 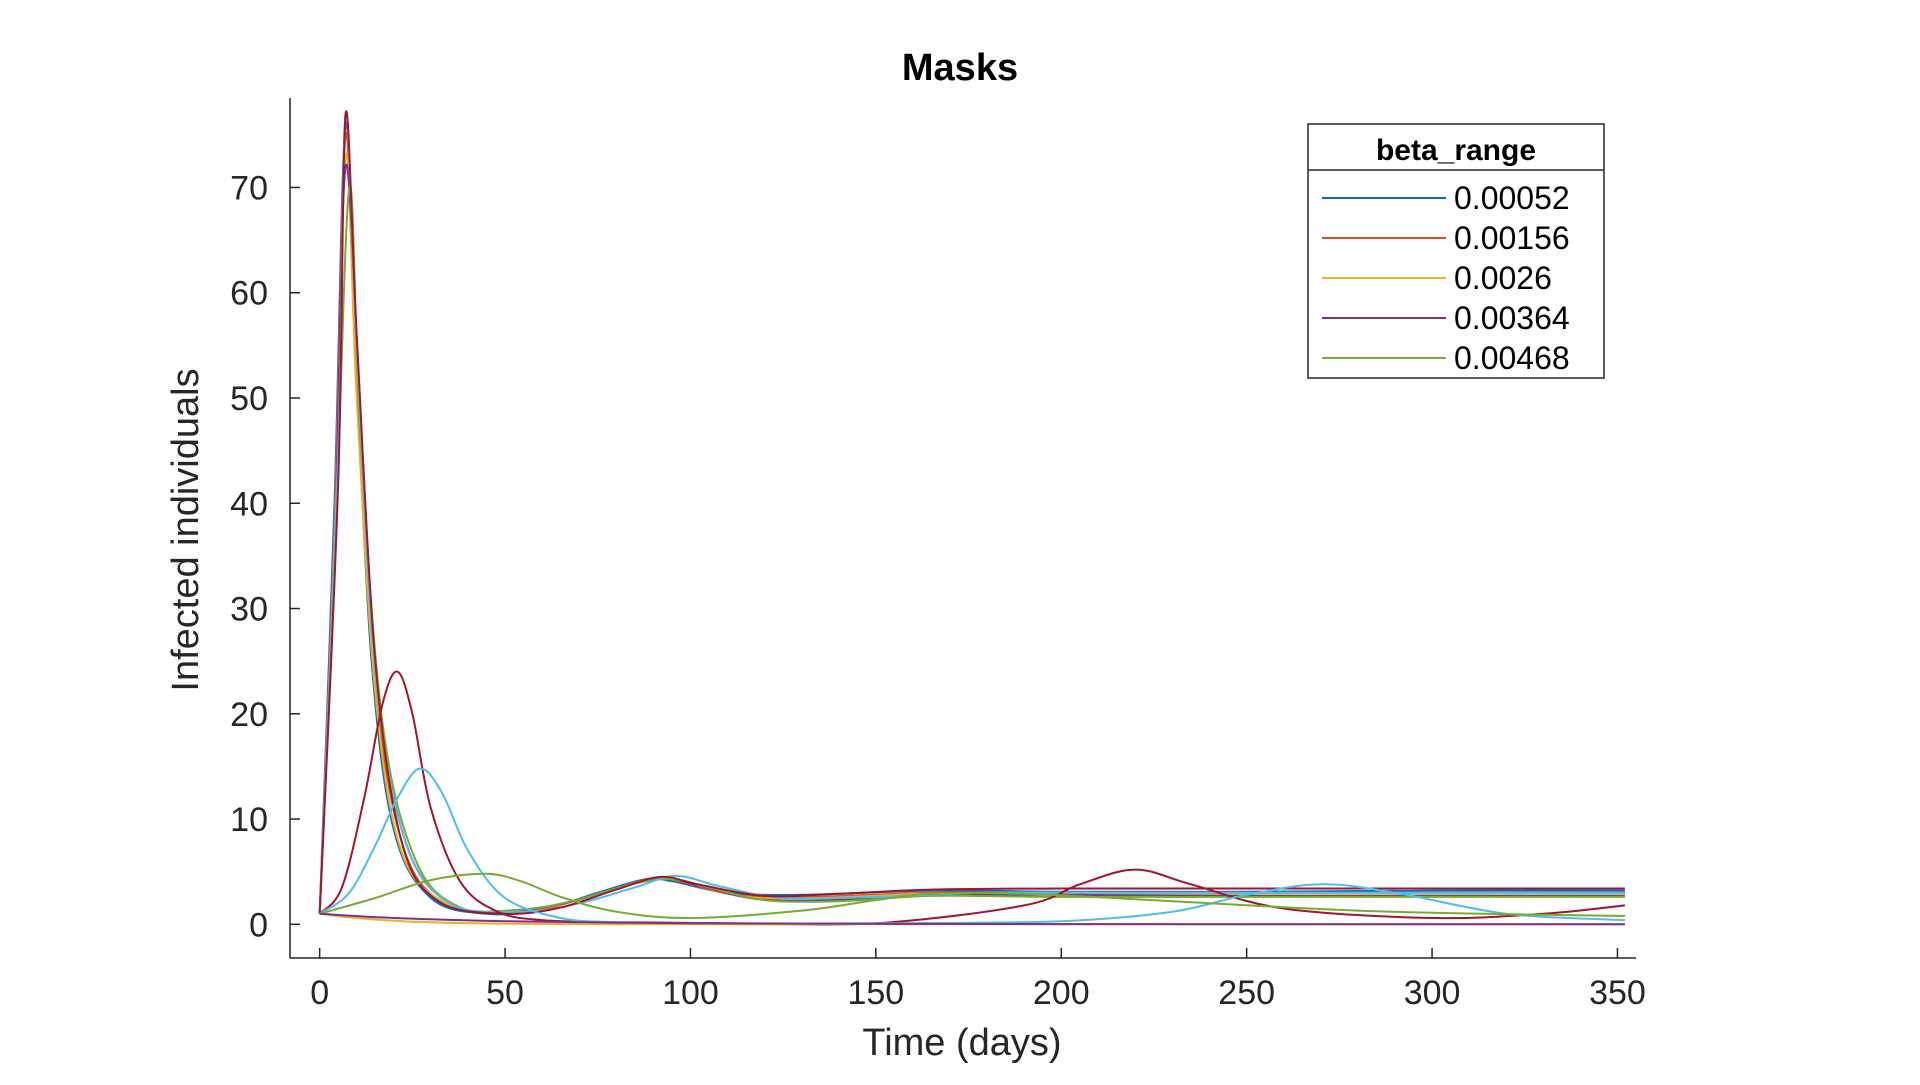 I want to click on y-tick-label: 60, so click(x=249, y=294).